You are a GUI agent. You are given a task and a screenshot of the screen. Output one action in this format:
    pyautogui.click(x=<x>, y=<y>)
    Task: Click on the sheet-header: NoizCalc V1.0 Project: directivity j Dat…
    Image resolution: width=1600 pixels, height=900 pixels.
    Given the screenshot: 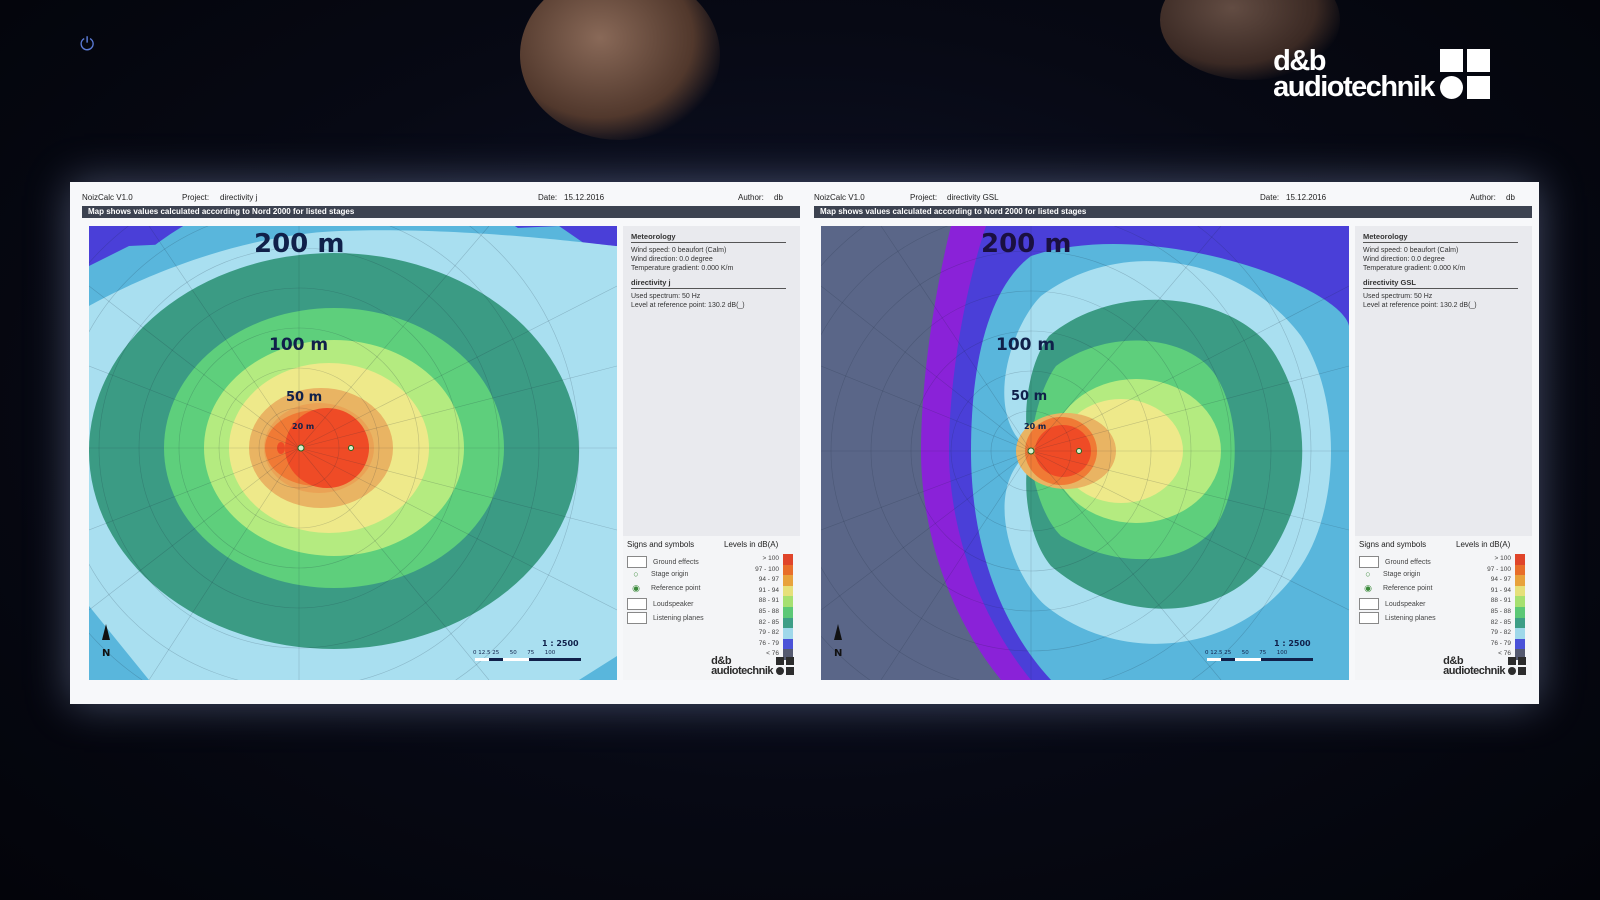 What is the action you would take?
    pyautogui.click(x=441, y=197)
    